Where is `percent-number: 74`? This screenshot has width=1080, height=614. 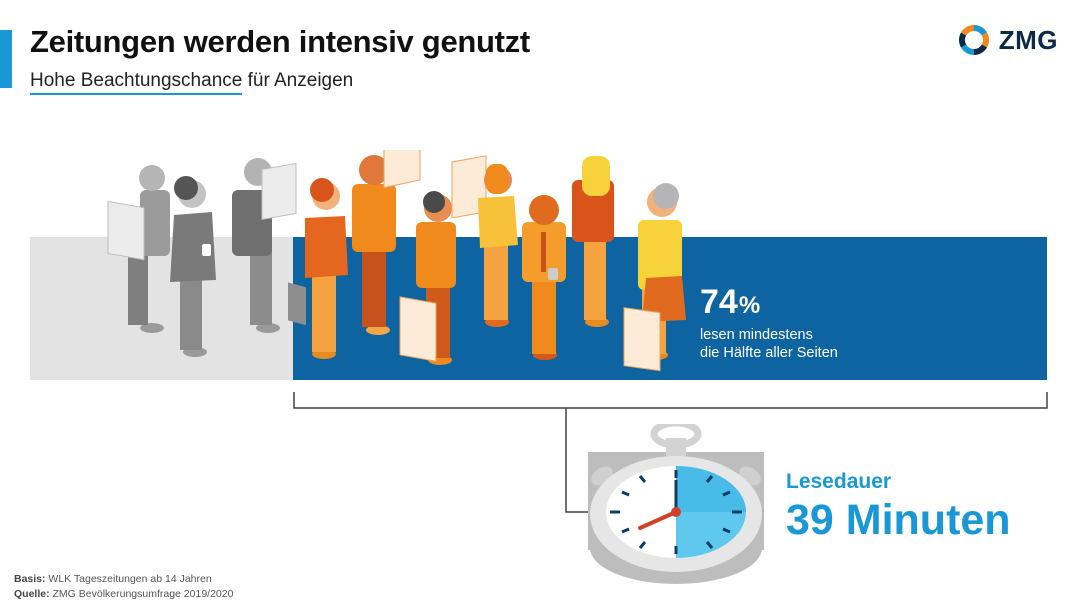 percent-number: 74 is located at coordinates (719, 302).